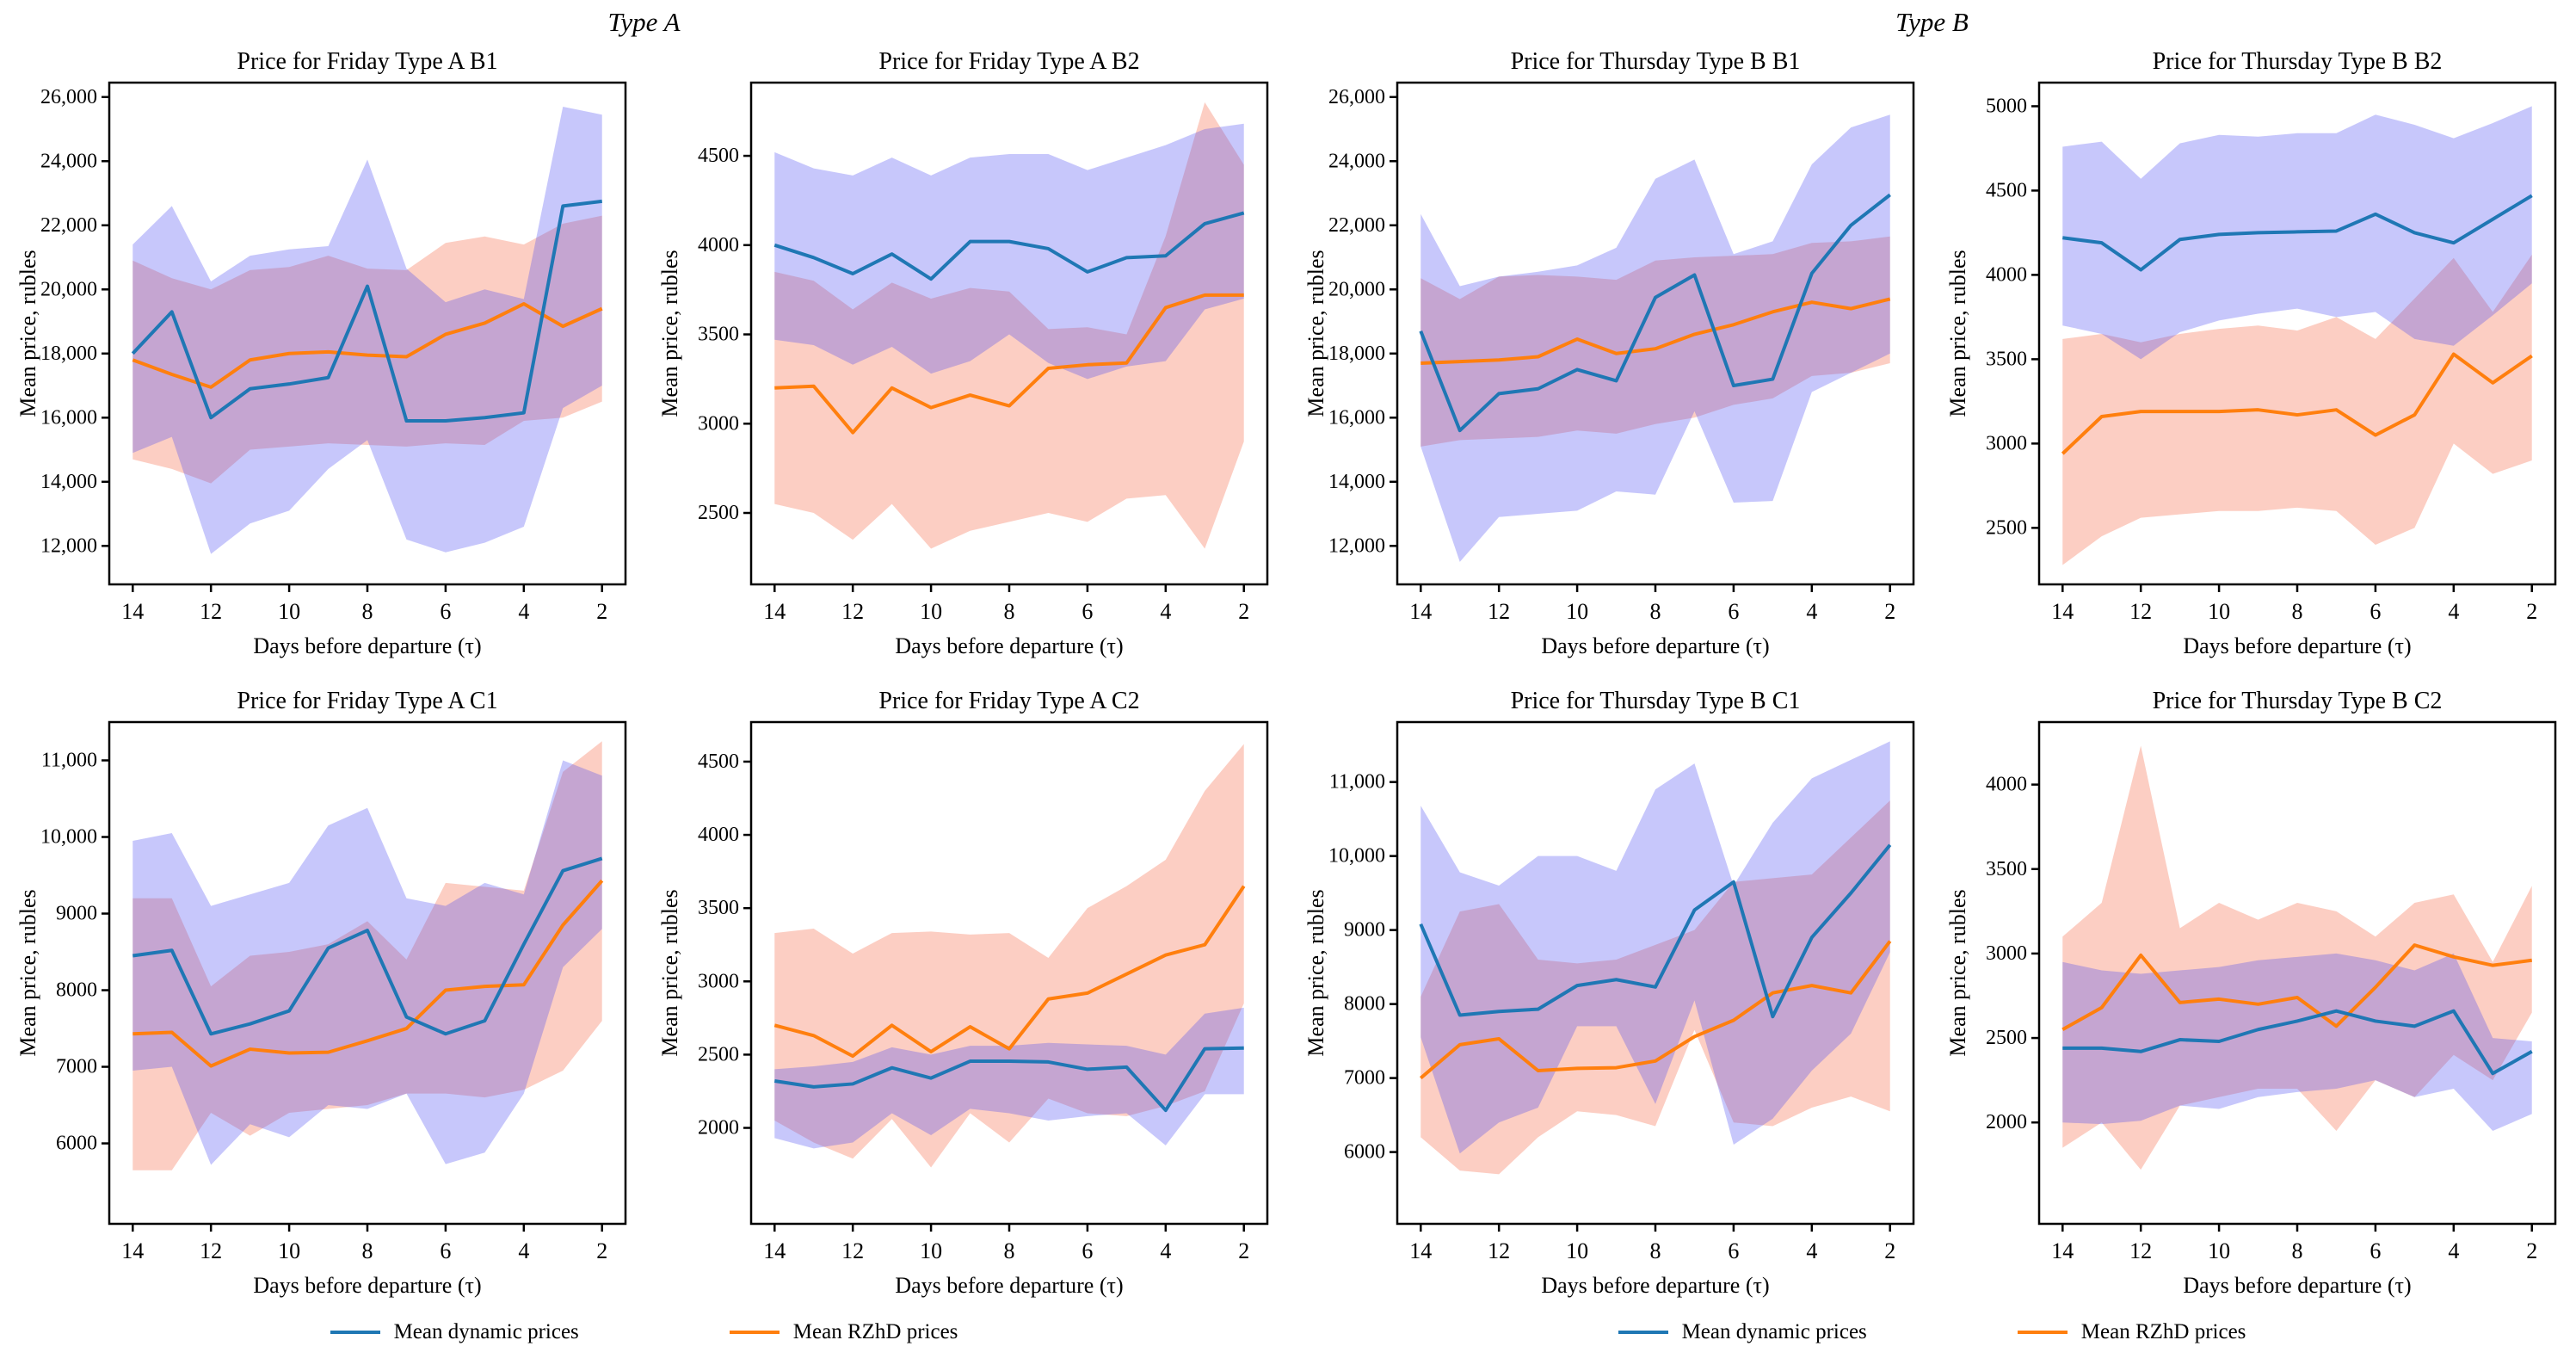 The image size is (2576, 1371). Describe the element at coordinates (1364, 1078) in the screenshot. I see `y-tick-label: 7000` at that location.